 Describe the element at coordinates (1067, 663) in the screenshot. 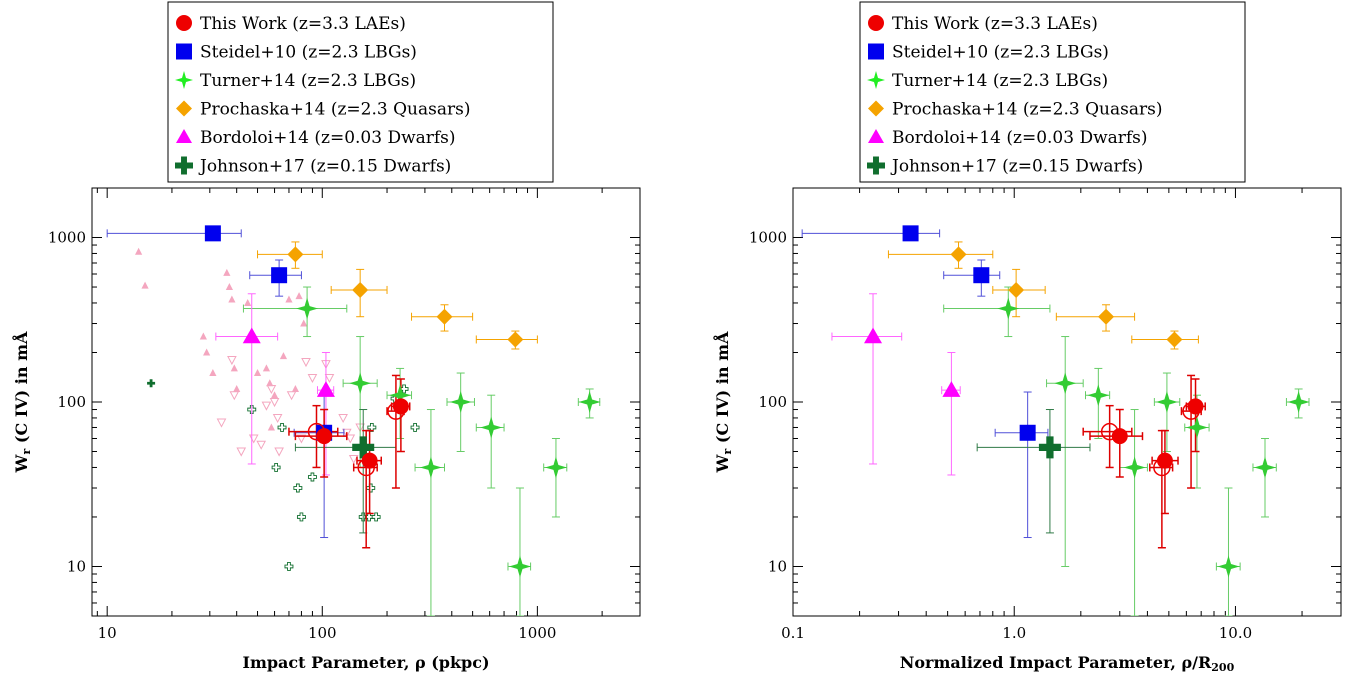

I see `x-axis-label: Normalized Impact Parameter, ρ/R200` at that location.